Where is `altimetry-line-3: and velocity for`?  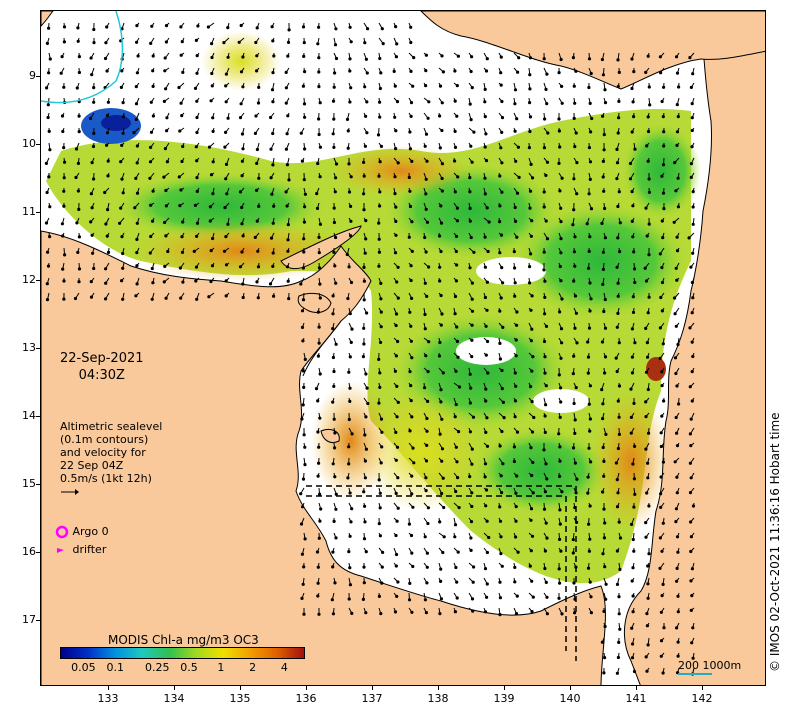 altimetry-line-3: and velocity for is located at coordinates (103, 452).